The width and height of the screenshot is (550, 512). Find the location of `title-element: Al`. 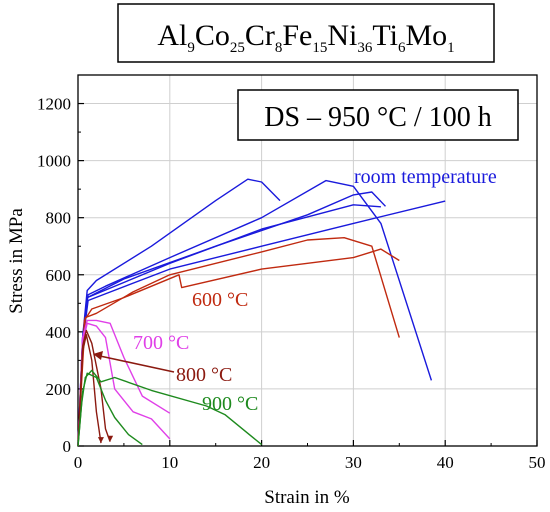

title-element: Al is located at coordinates (172, 35).